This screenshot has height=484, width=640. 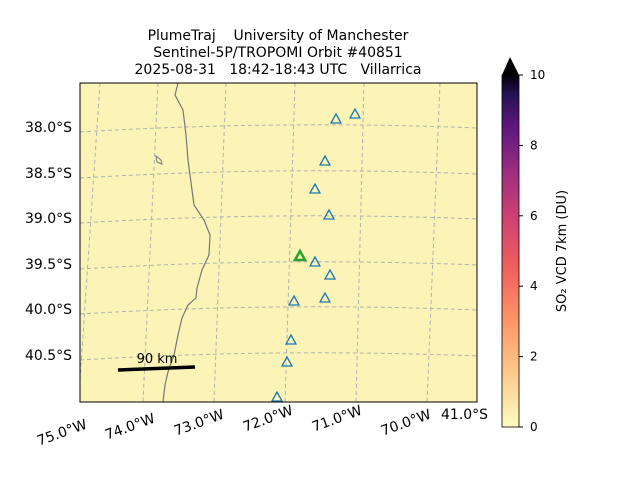 I want to click on lat-label: 39.0°S, so click(x=48, y=219).